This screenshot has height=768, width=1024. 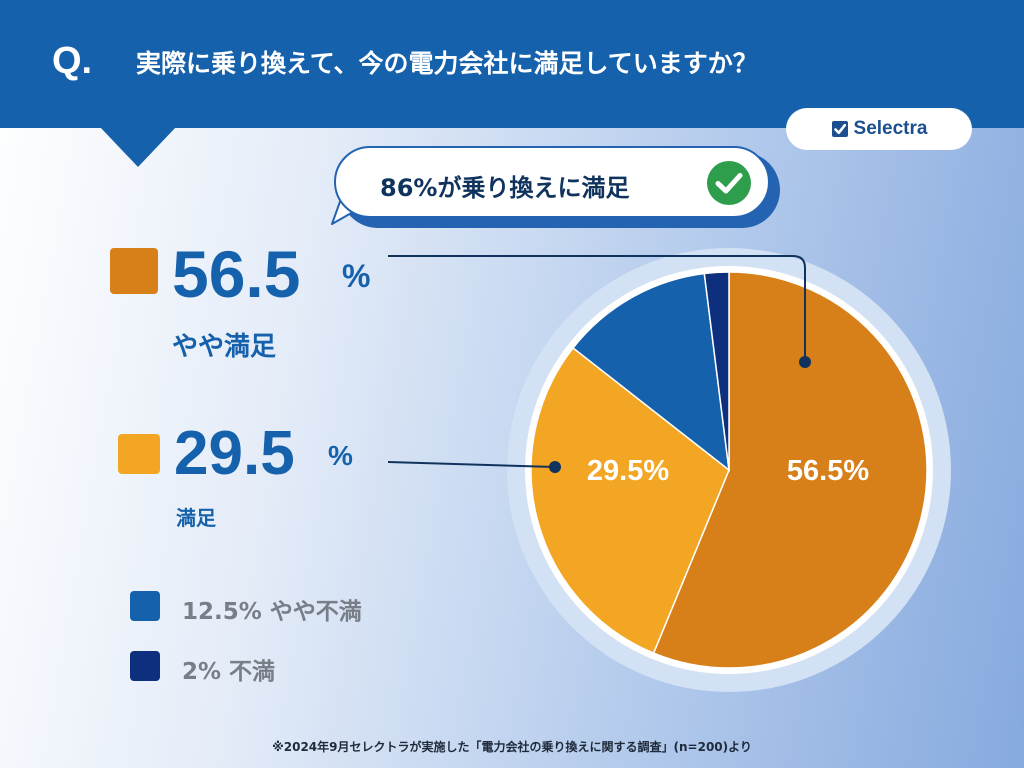 I want to click on pie-label-slight-satisfied: 56.5%, so click(x=828, y=471).